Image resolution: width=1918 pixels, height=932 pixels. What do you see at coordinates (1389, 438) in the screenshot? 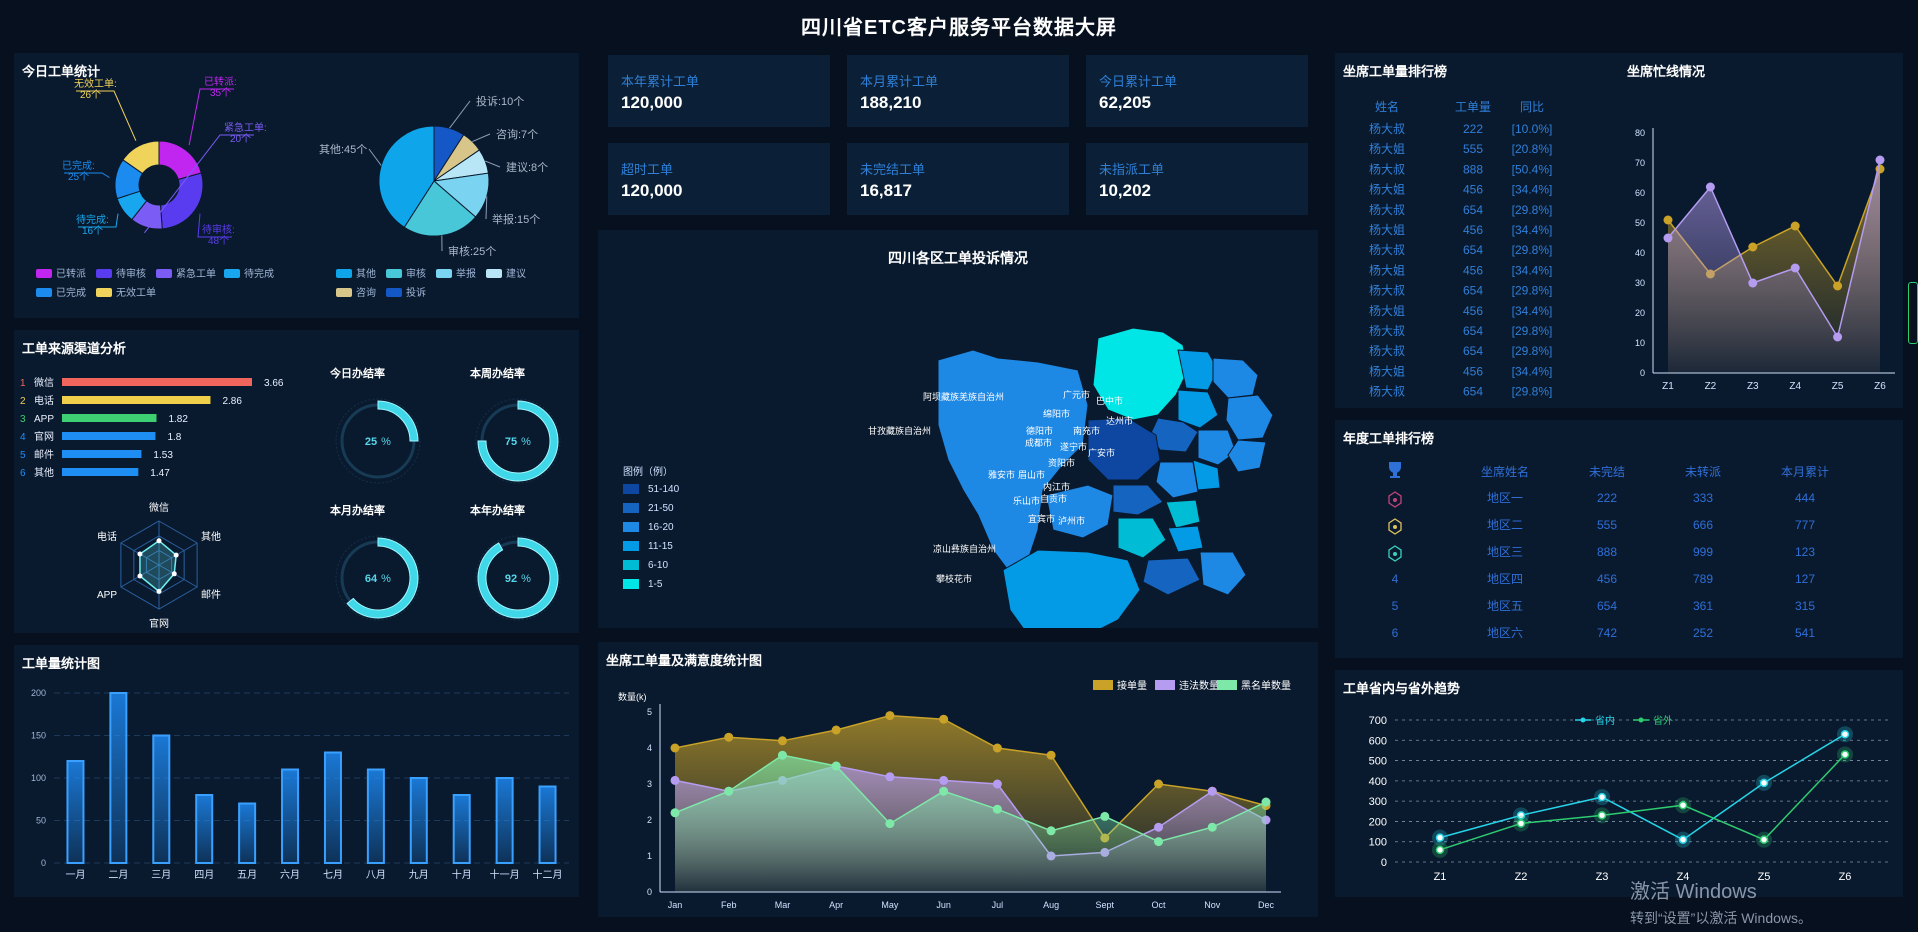
I see `panel-title: 年度工单排行榜` at bounding box center [1389, 438].